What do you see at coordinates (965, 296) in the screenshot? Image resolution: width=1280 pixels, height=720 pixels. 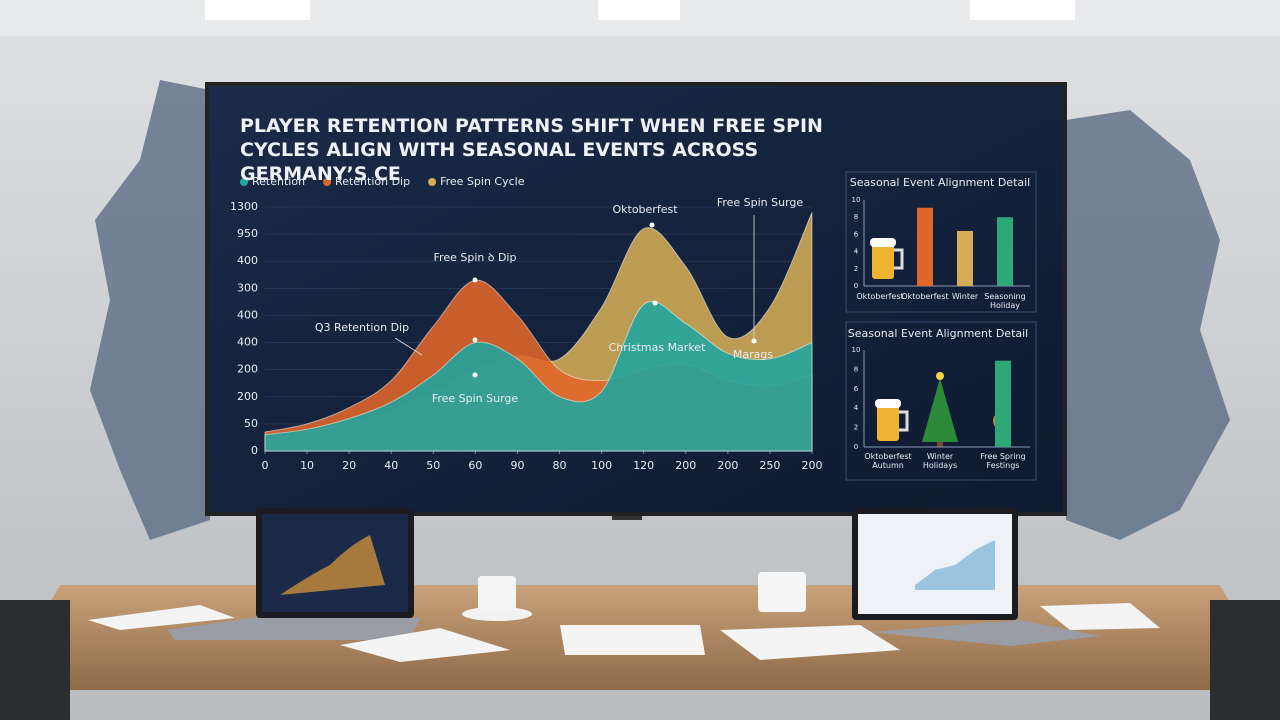 I see `x-tick-label: Winter` at bounding box center [965, 296].